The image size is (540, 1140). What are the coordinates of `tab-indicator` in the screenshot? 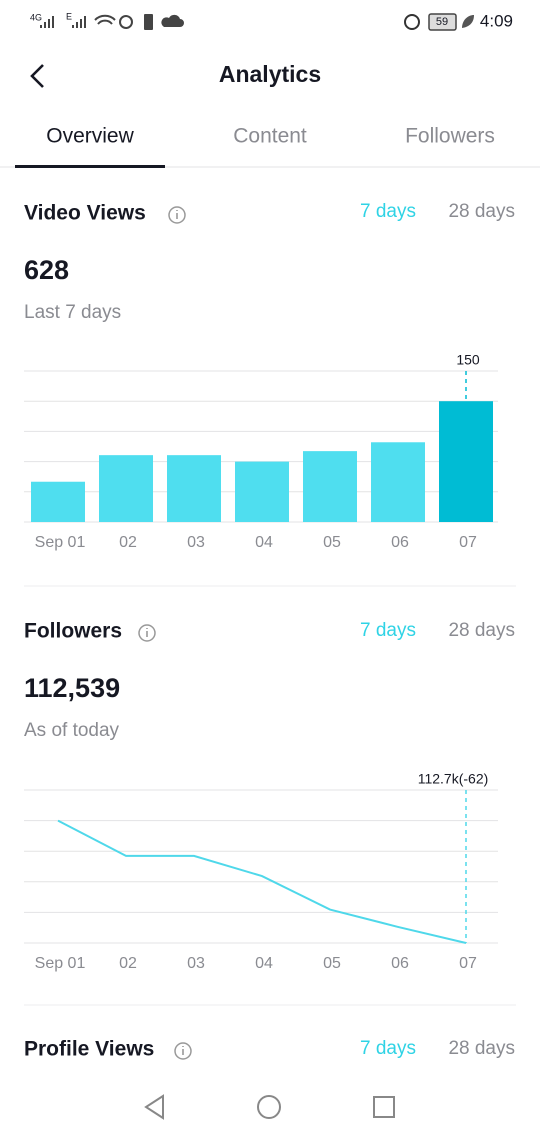 It's located at (90, 166).